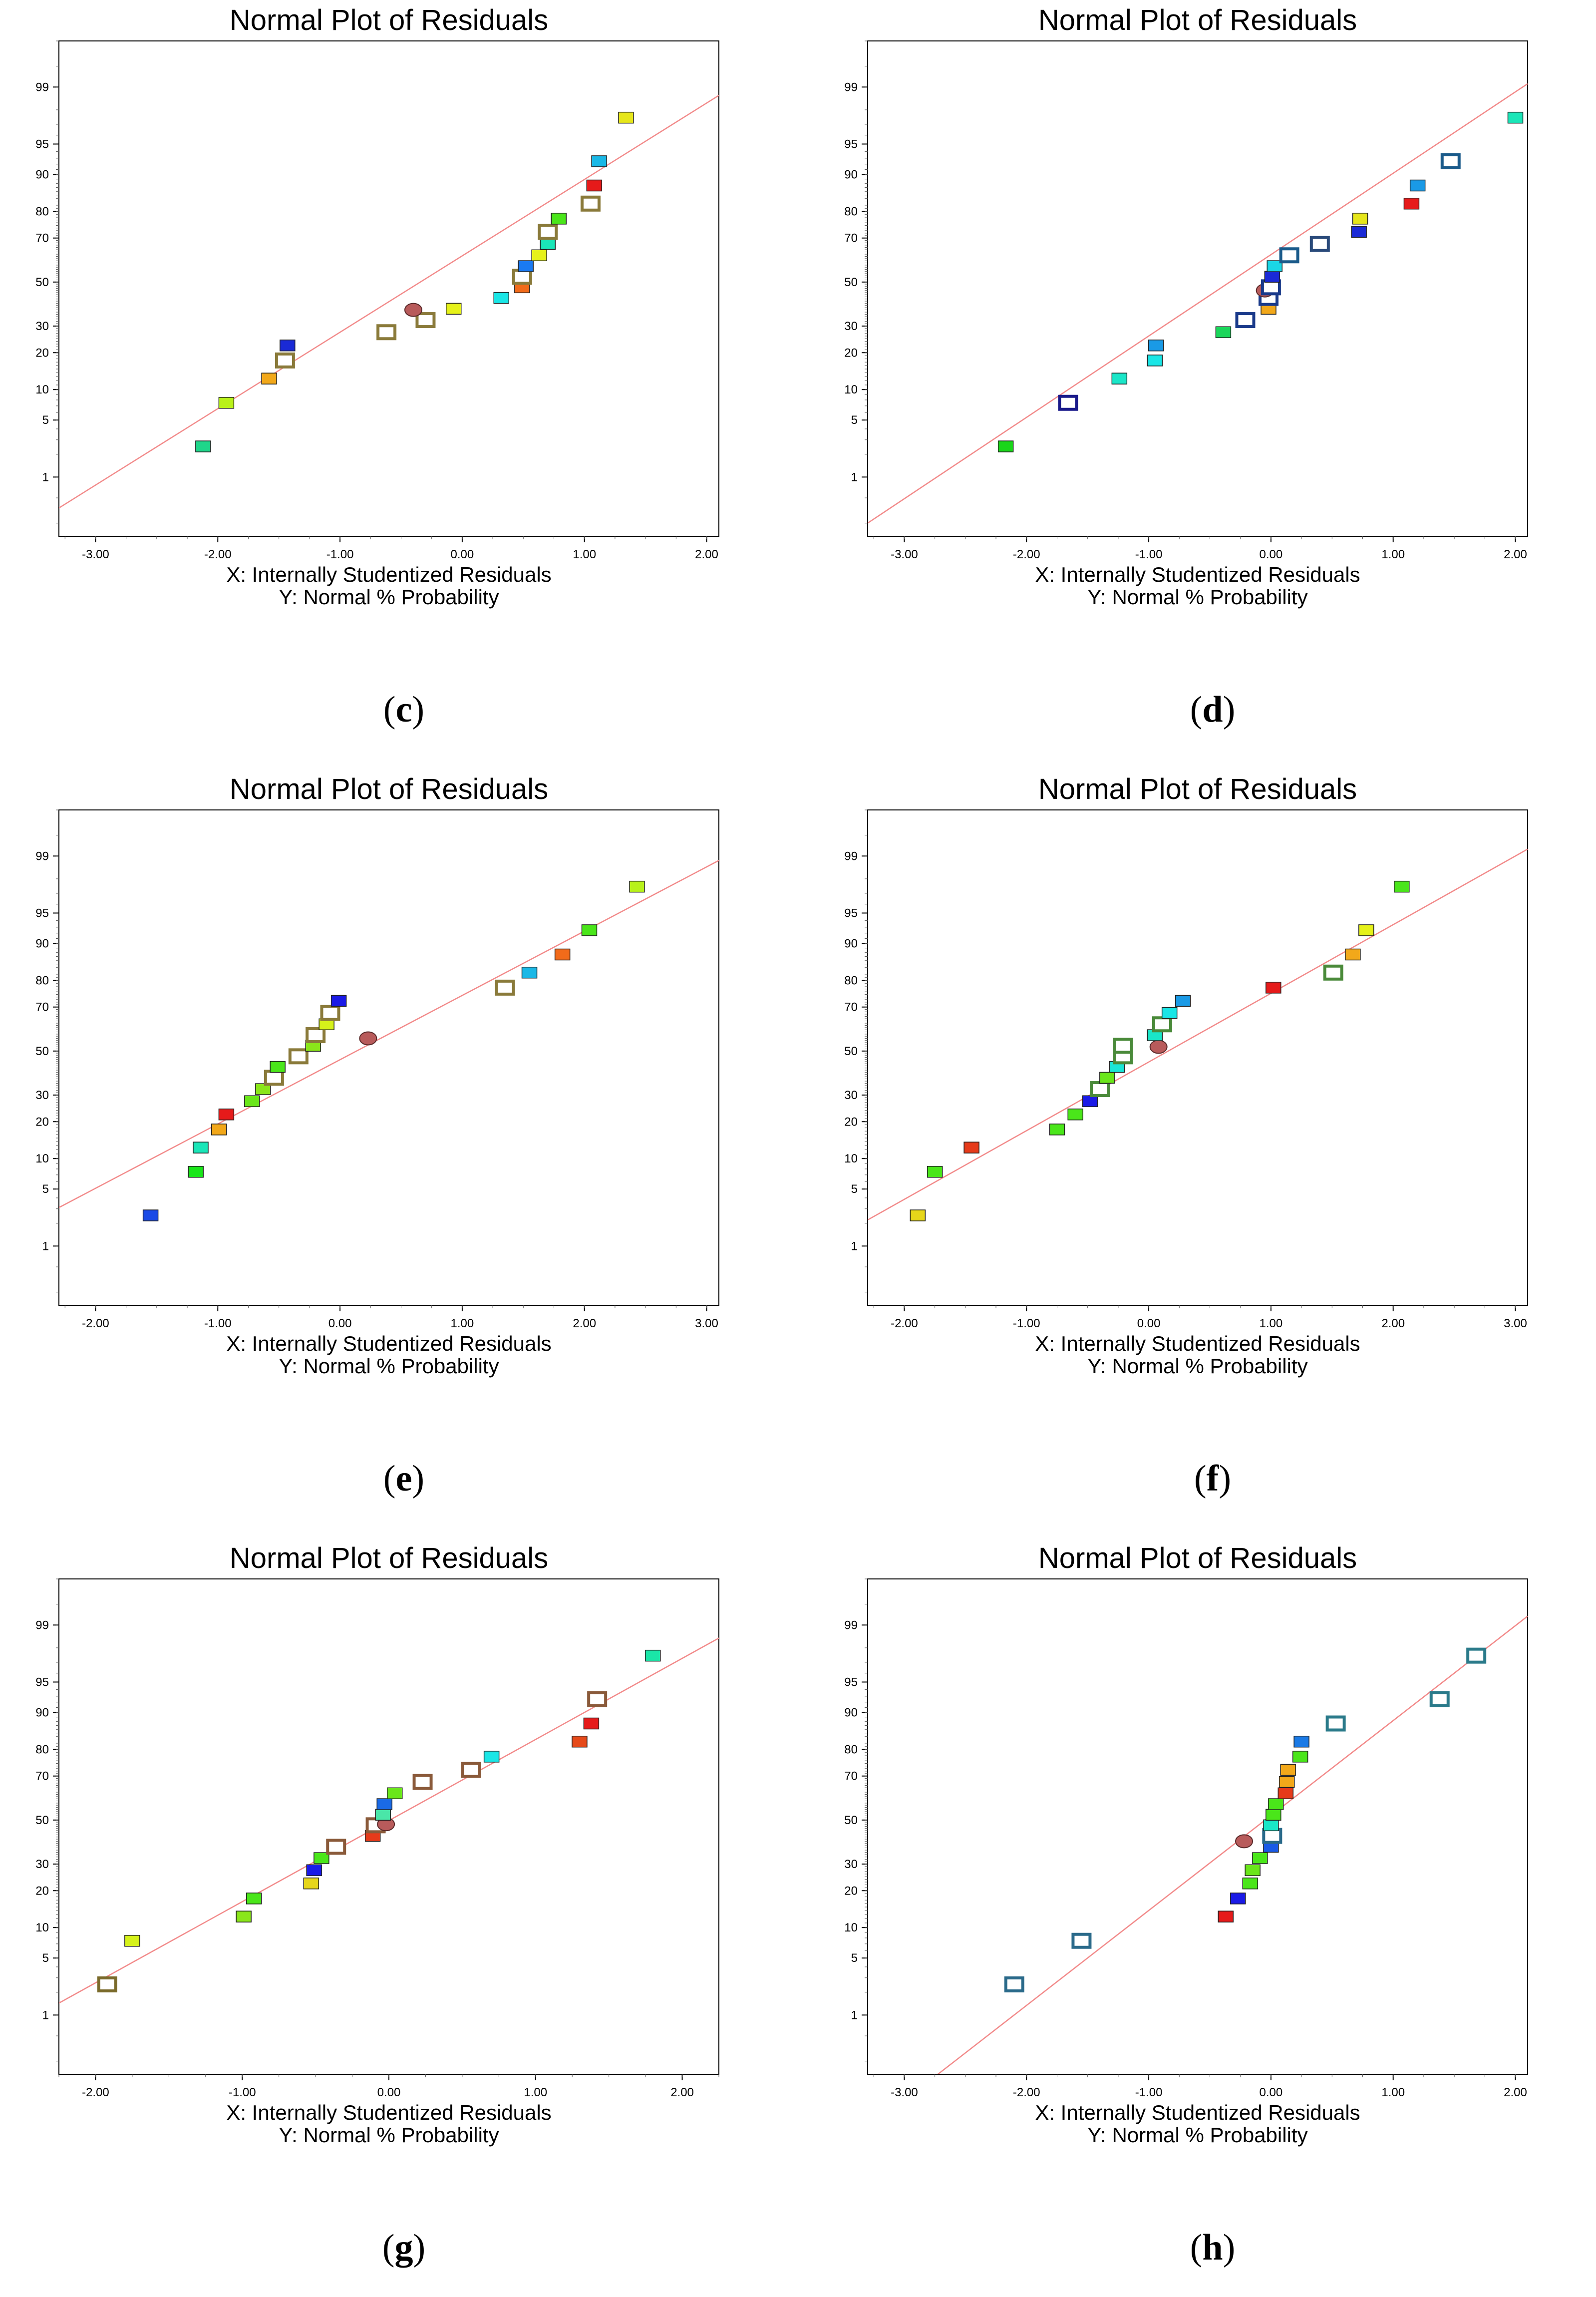 Image resolution: width=1596 pixels, height=2297 pixels. I want to click on y-tick-label: 90, so click(42, 1712).